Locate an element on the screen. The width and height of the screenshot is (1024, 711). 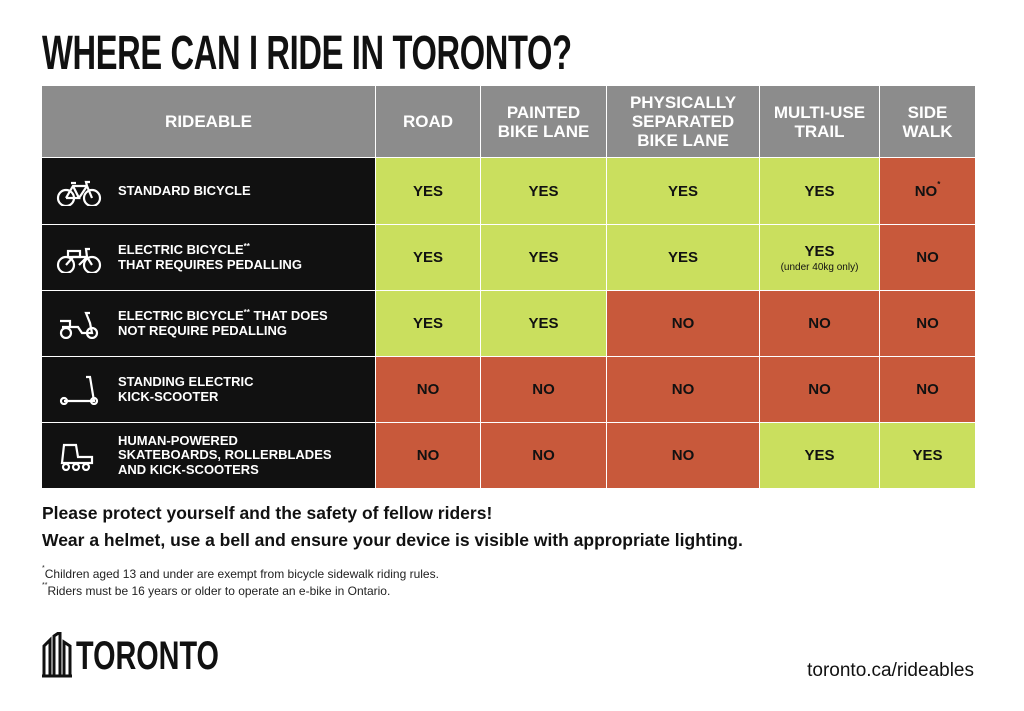
label-line: HUMAN-POWERED is located at coordinates (178, 440).